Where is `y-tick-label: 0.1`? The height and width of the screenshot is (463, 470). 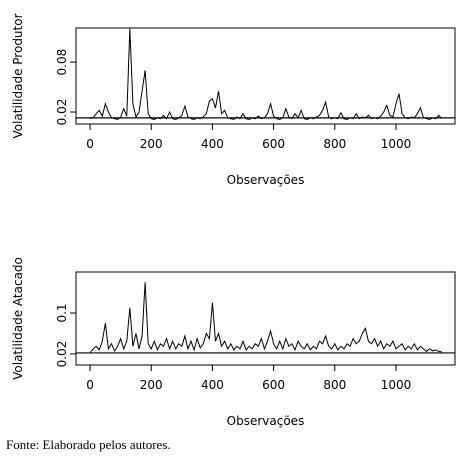 y-tick-label: 0.1 is located at coordinates (62, 312).